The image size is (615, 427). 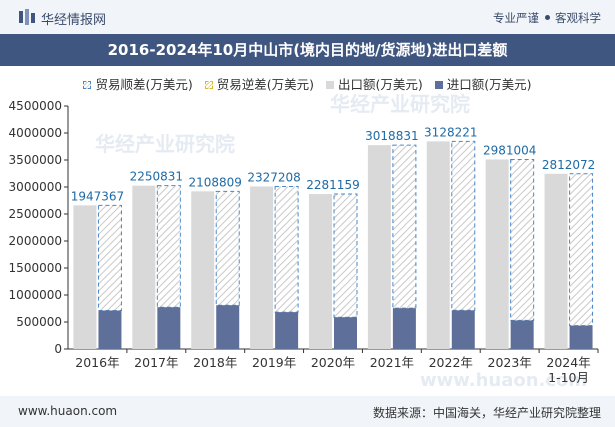 I want to click on legend-item-surplus: 贸易顺差(万美元), so click(x=138, y=83).